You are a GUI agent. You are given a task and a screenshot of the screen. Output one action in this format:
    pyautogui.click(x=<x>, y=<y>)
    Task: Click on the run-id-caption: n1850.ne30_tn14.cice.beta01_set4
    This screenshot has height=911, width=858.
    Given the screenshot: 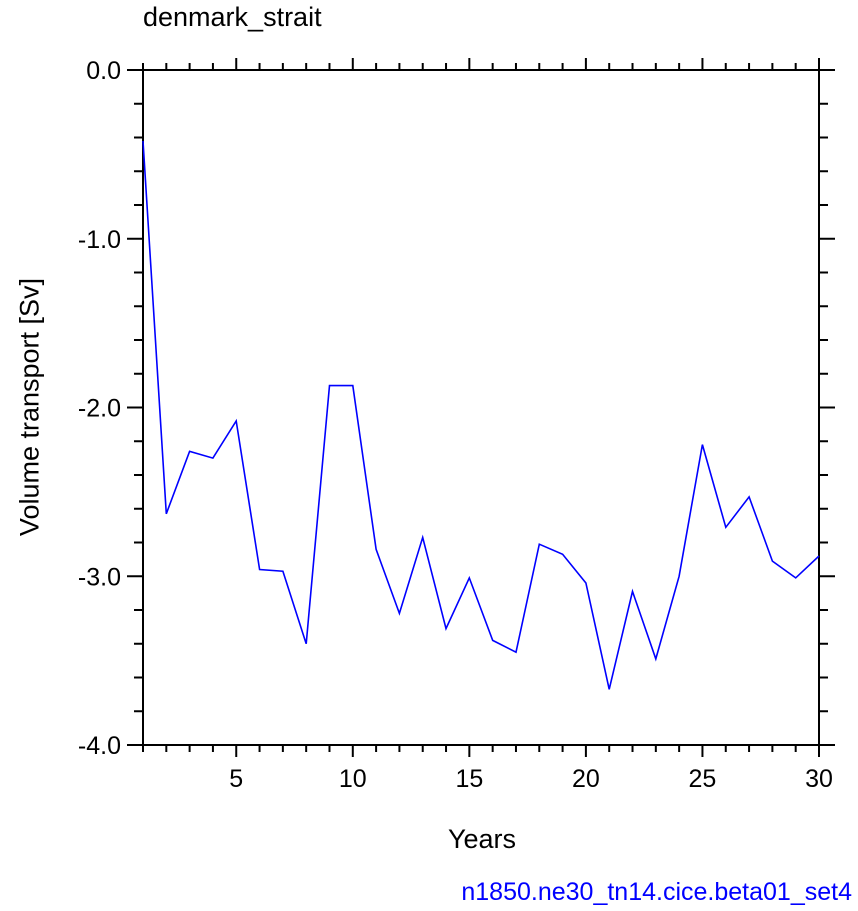 What is the action you would take?
    pyautogui.click(x=656, y=892)
    